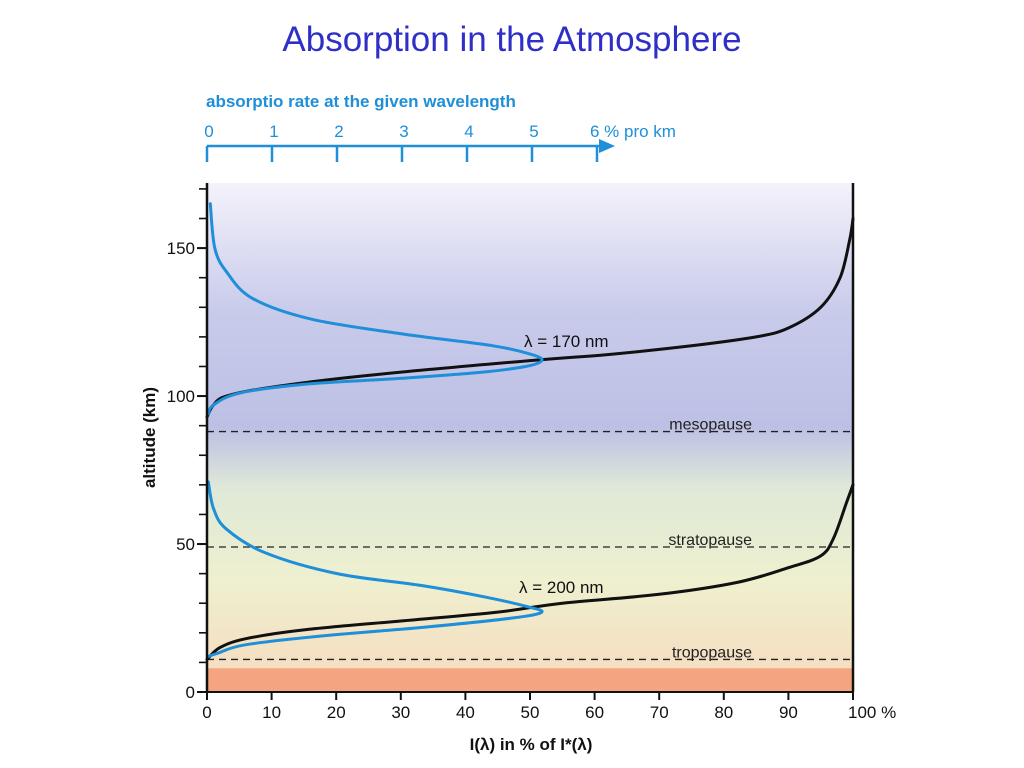 This screenshot has height=768, width=1024. What do you see at coordinates (788, 712) in the screenshot?
I see `x-tick-label: 90` at bounding box center [788, 712].